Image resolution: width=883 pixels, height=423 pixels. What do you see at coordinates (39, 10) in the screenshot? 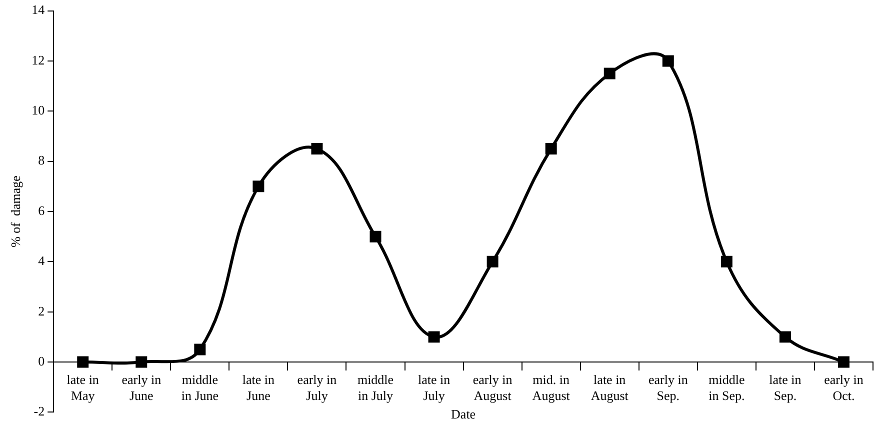
I see `y-tick-label: 14` at bounding box center [39, 10].